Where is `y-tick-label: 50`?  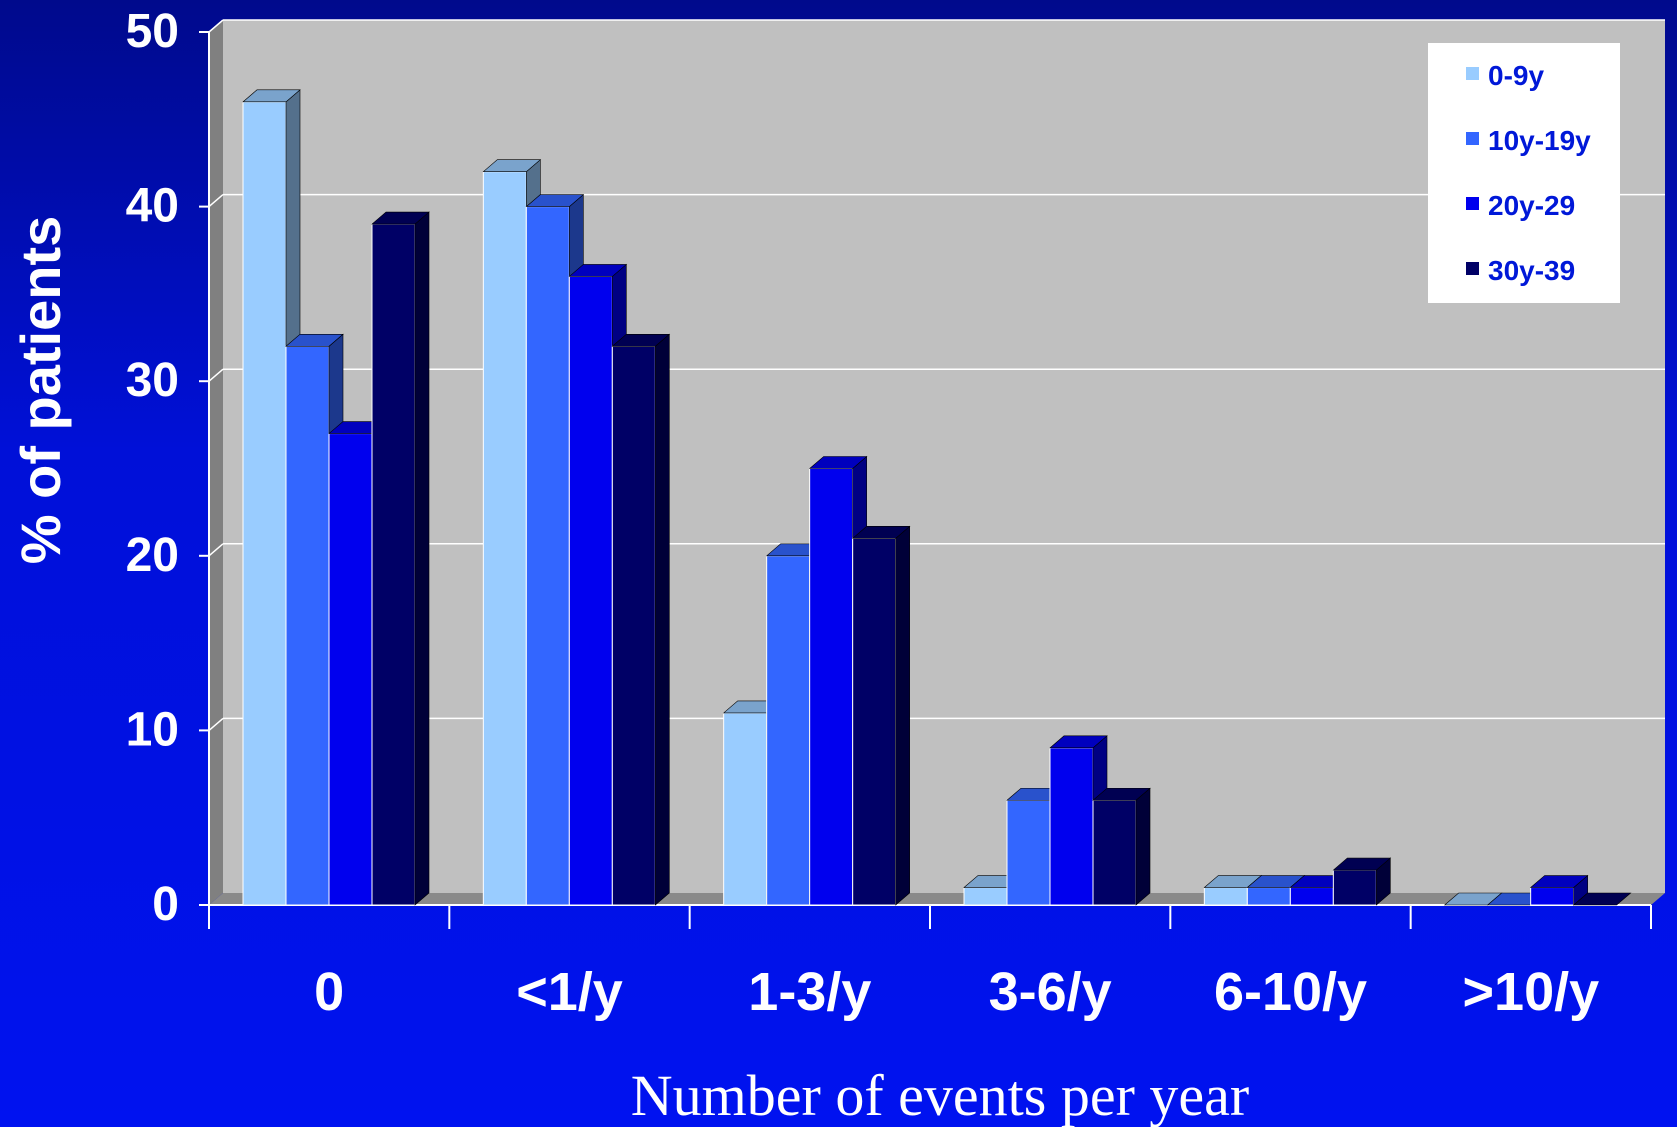 y-tick-label: 50 is located at coordinates (152, 31).